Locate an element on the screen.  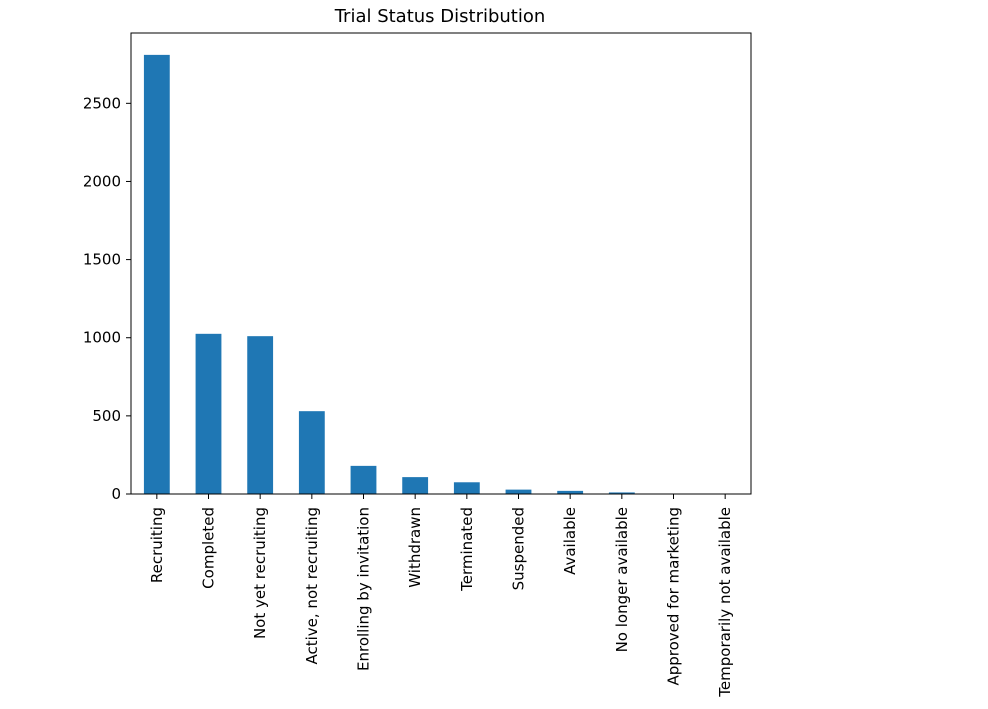
x-tick-label-6: Terminated is located at coordinates (467, 549).